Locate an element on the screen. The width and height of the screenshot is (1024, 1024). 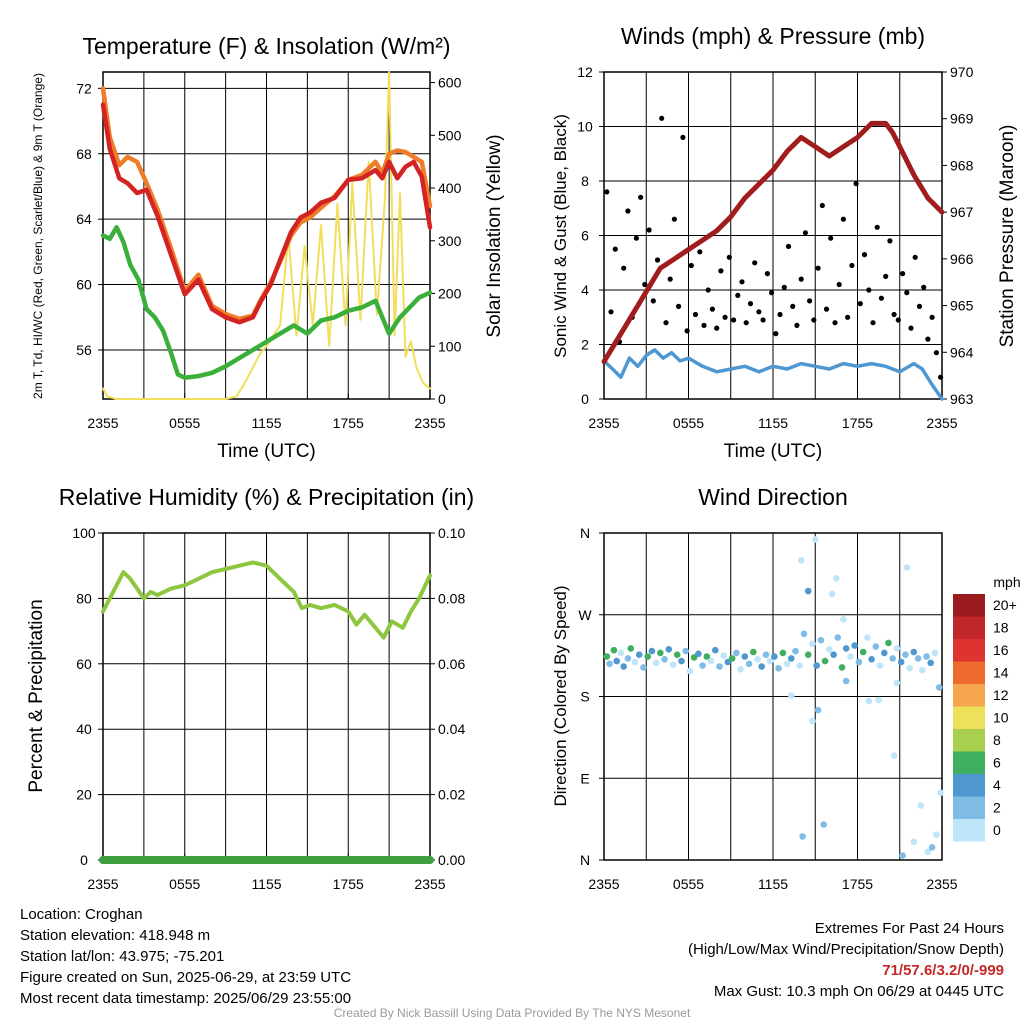
max-gust-text: Max Gust: 10.3 mph On 06/29 at 0445 UTC is located at coordinates (858, 991).